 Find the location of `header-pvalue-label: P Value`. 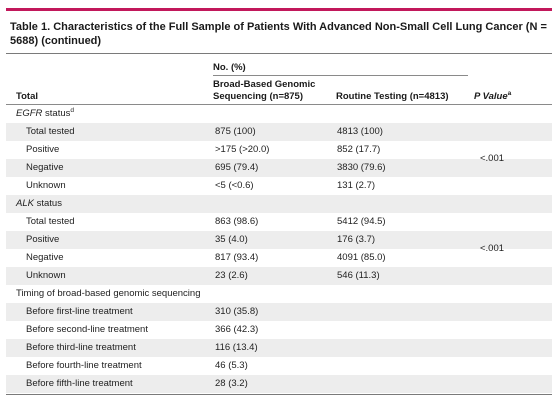

header-pvalue-label: P Value is located at coordinates (491, 96).